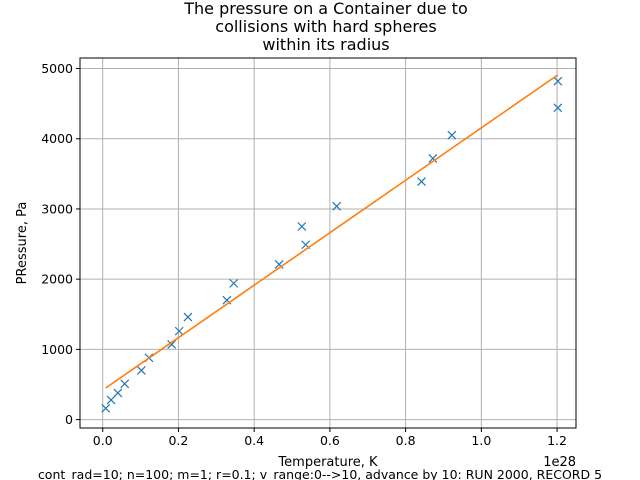 This screenshot has width=640, height=480. I want to click on x-axis-ticks: 0.0 0.2 0.4 0.6 0.8 1.0 1.2, so click(330, 438).